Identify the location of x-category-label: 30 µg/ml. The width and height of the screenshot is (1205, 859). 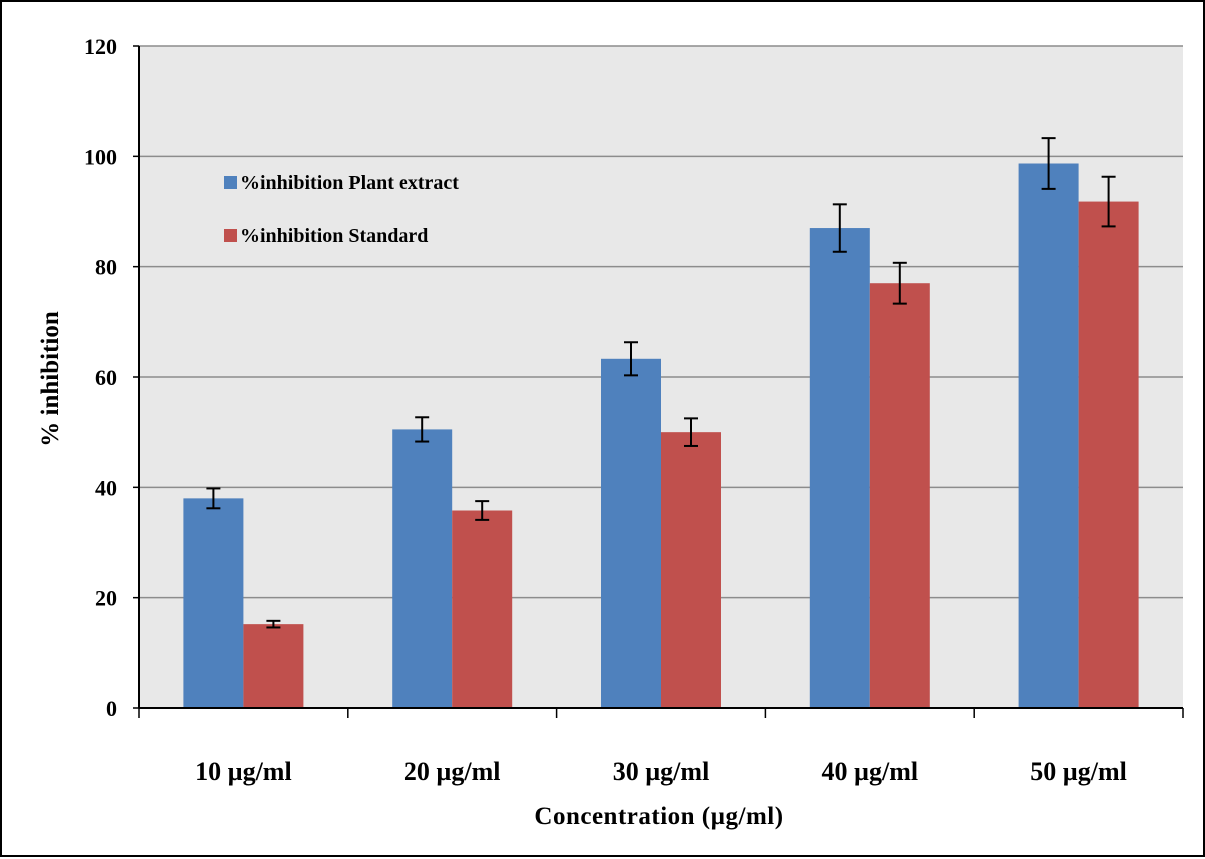
(661, 771).